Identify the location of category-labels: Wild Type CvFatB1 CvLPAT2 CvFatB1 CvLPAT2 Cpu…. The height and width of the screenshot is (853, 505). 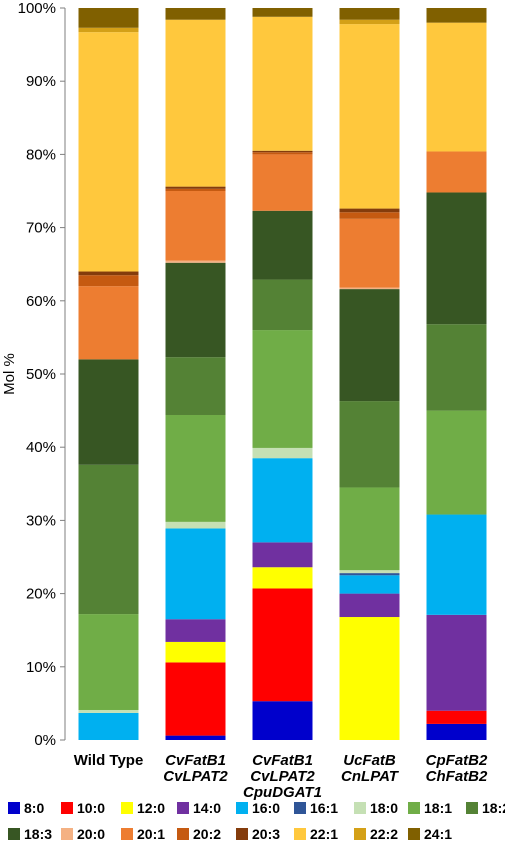
(281, 776).